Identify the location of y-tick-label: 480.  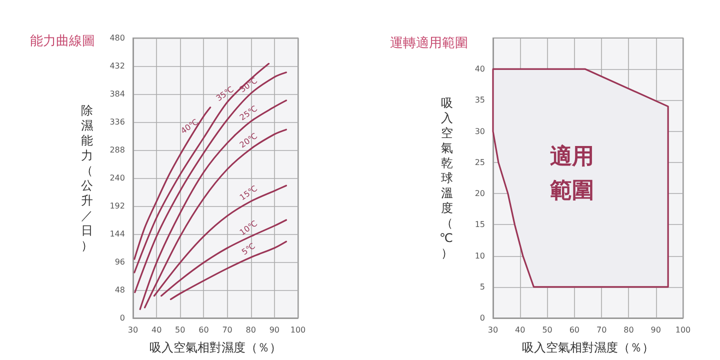
(117, 38).